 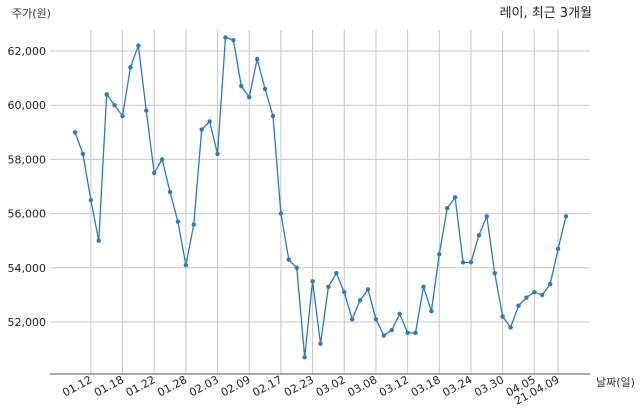 I want to click on x-tick-label: 01.28, so click(x=172, y=386).